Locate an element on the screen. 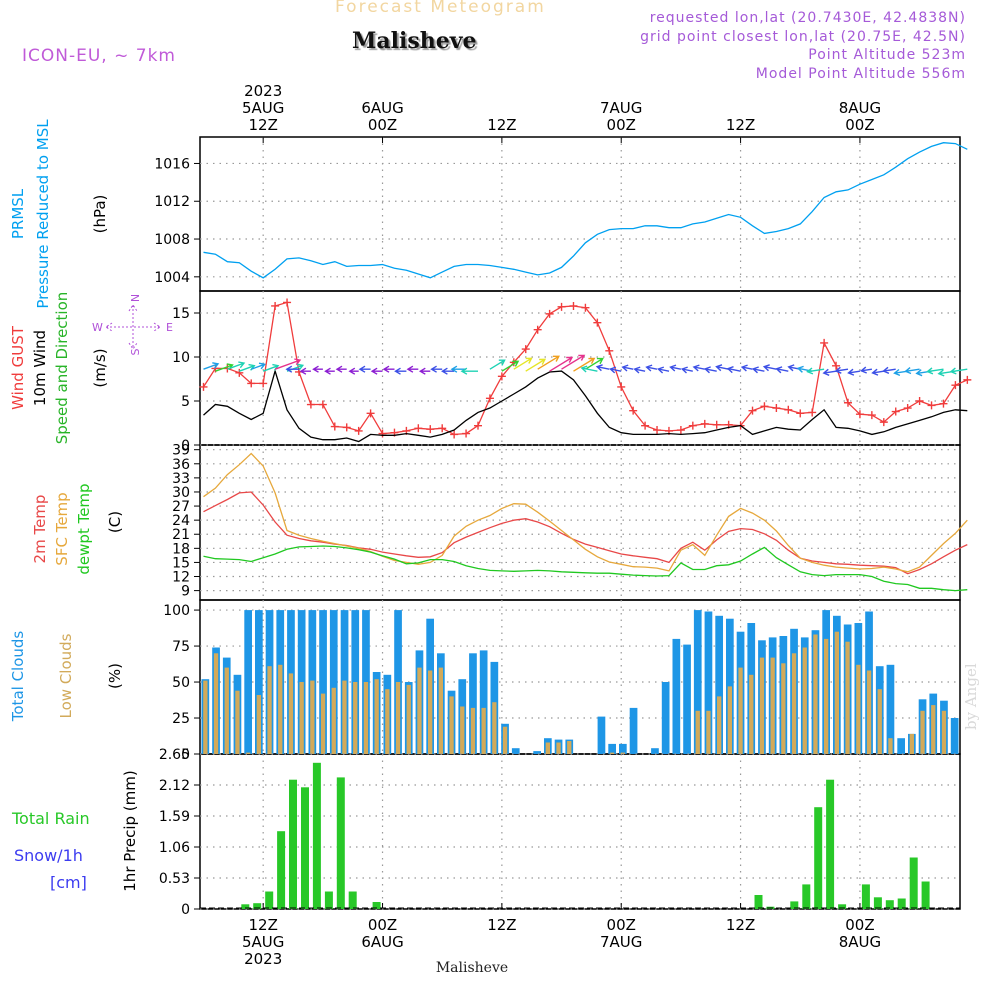 The width and height of the screenshot is (1000, 1000). y-tick-label: 1004 is located at coordinates (172, 278).